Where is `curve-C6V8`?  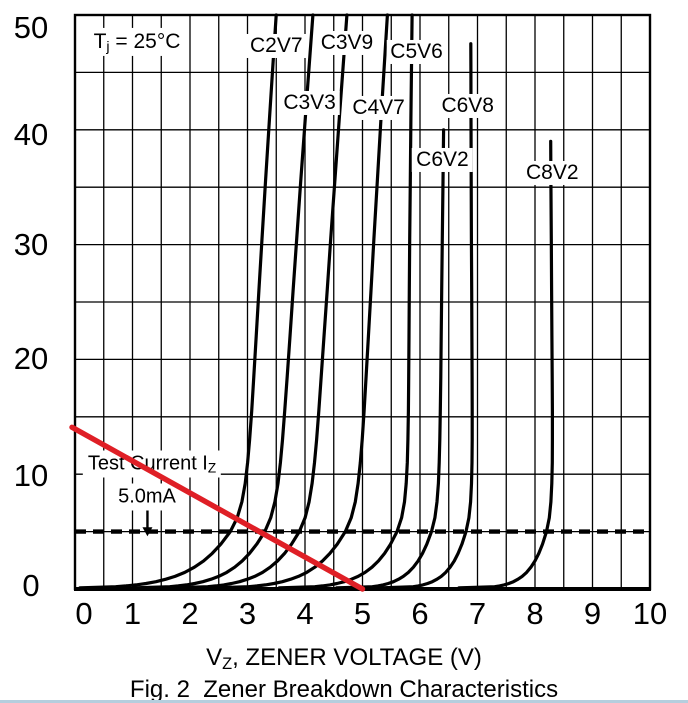
curve-C6V8 is located at coordinates (425, 316).